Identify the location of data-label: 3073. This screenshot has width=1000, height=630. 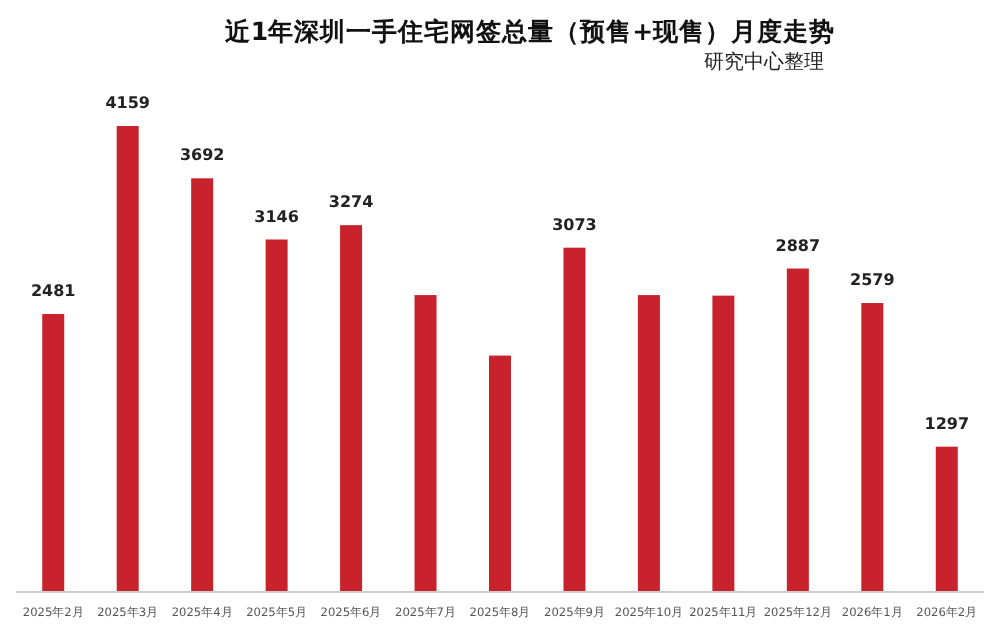
(574, 224).